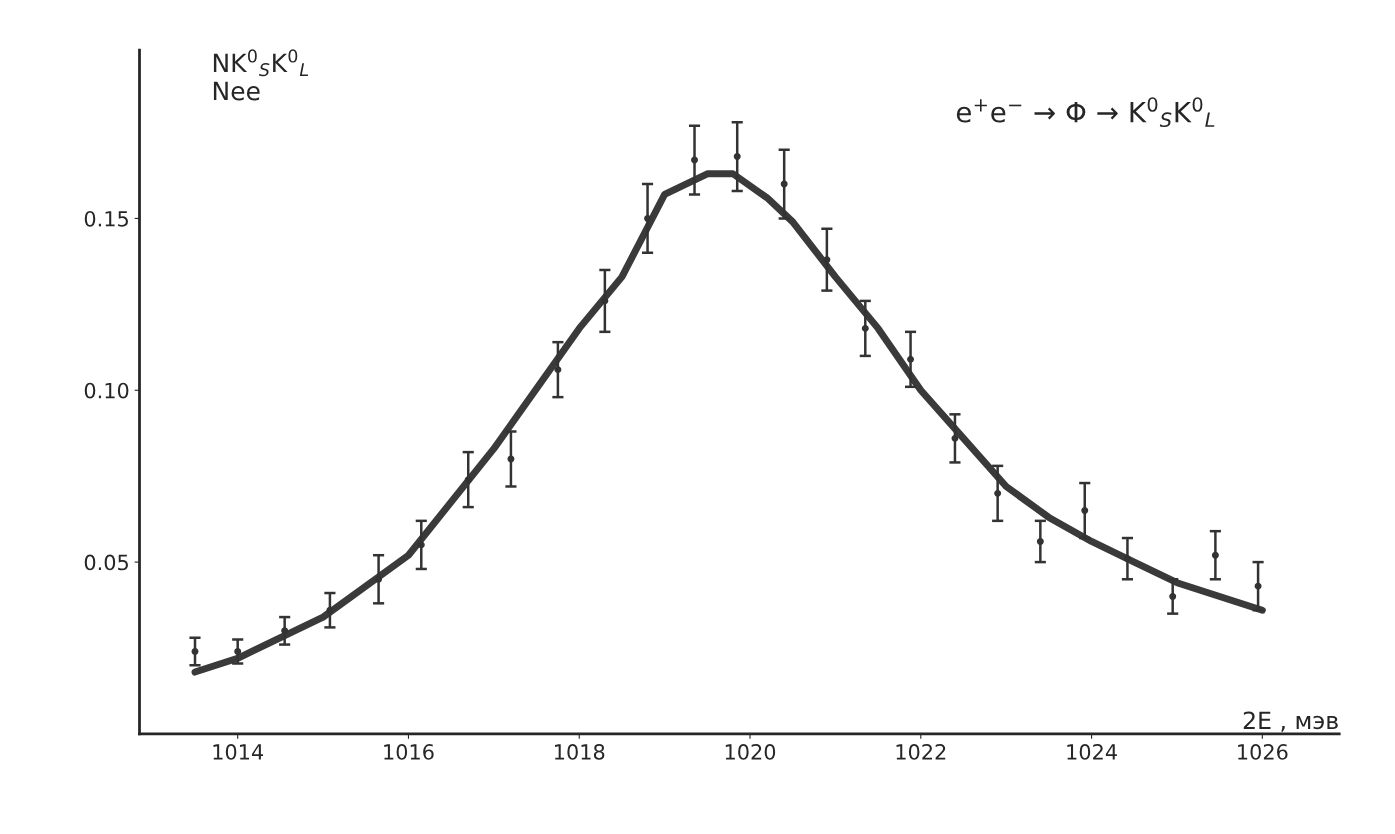  I want to click on y-tick-label: 0.15, so click(106, 218).